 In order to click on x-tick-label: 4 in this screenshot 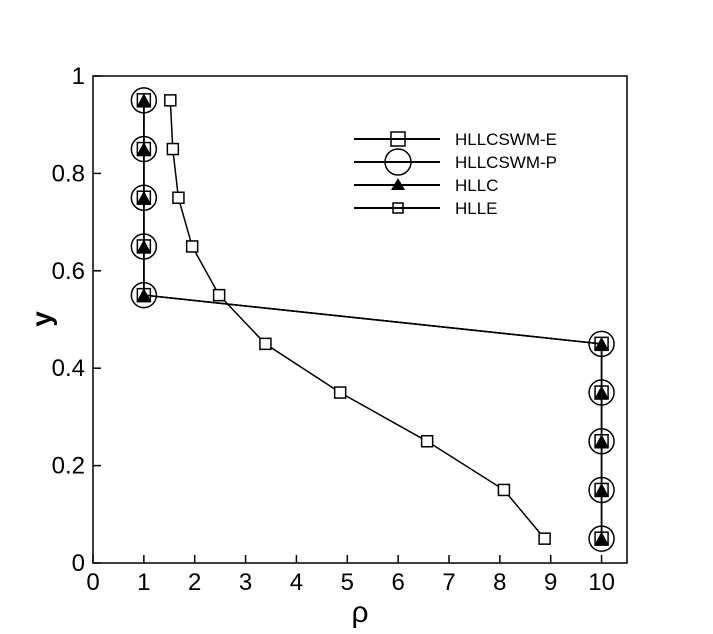, I will do `click(296, 582)`.